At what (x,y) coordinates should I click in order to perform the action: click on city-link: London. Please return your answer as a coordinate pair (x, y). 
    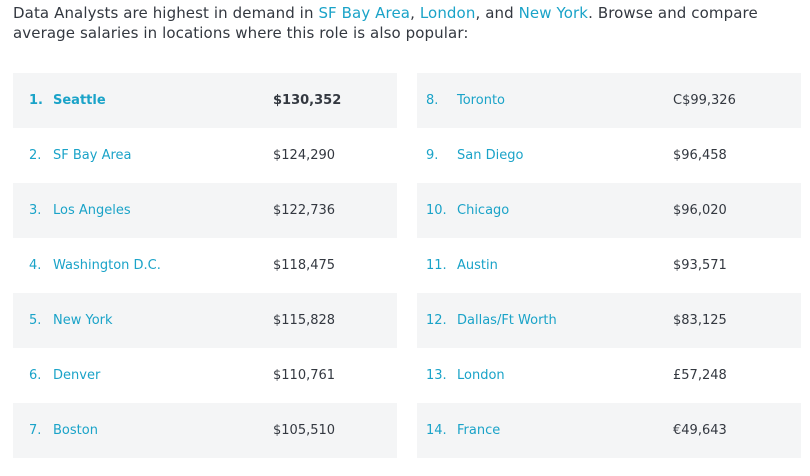
    Looking at the image, I should click on (481, 375).